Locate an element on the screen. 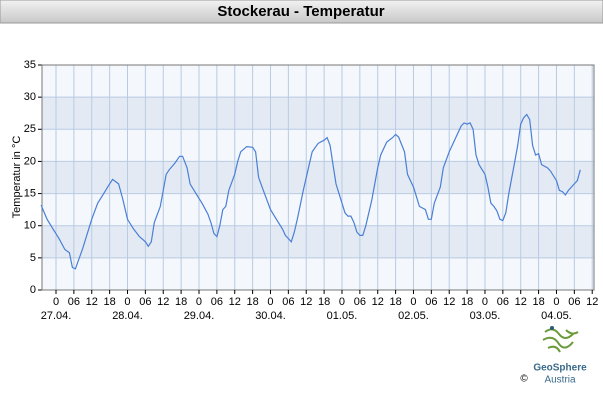 This screenshot has height=400, width=603. date-label: 27.04. is located at coordinates (56, 316).